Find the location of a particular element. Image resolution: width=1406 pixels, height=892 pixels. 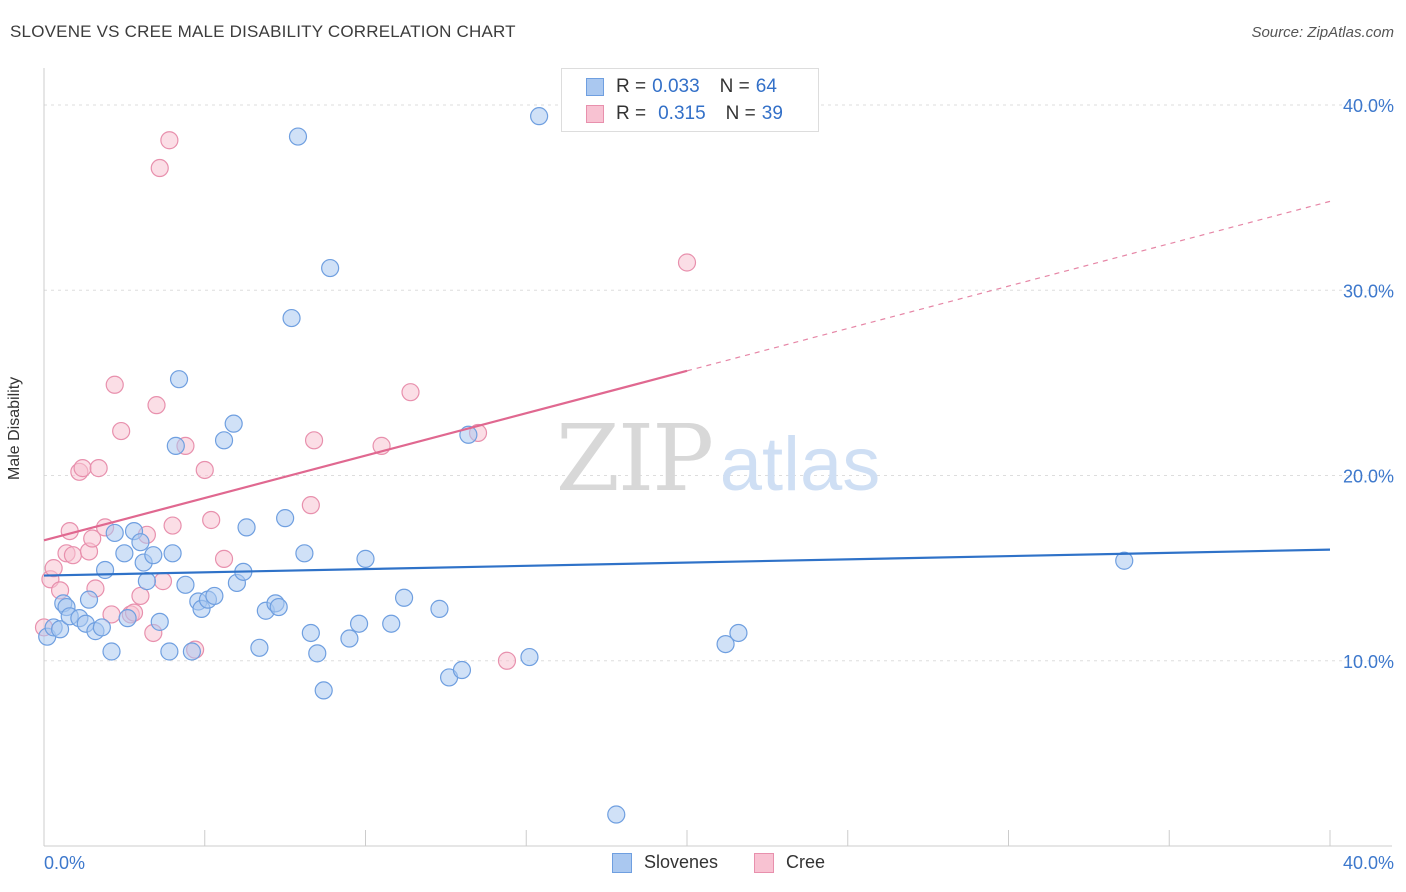

legend-r-value: 0.033 is located at coordinates (676, 86).